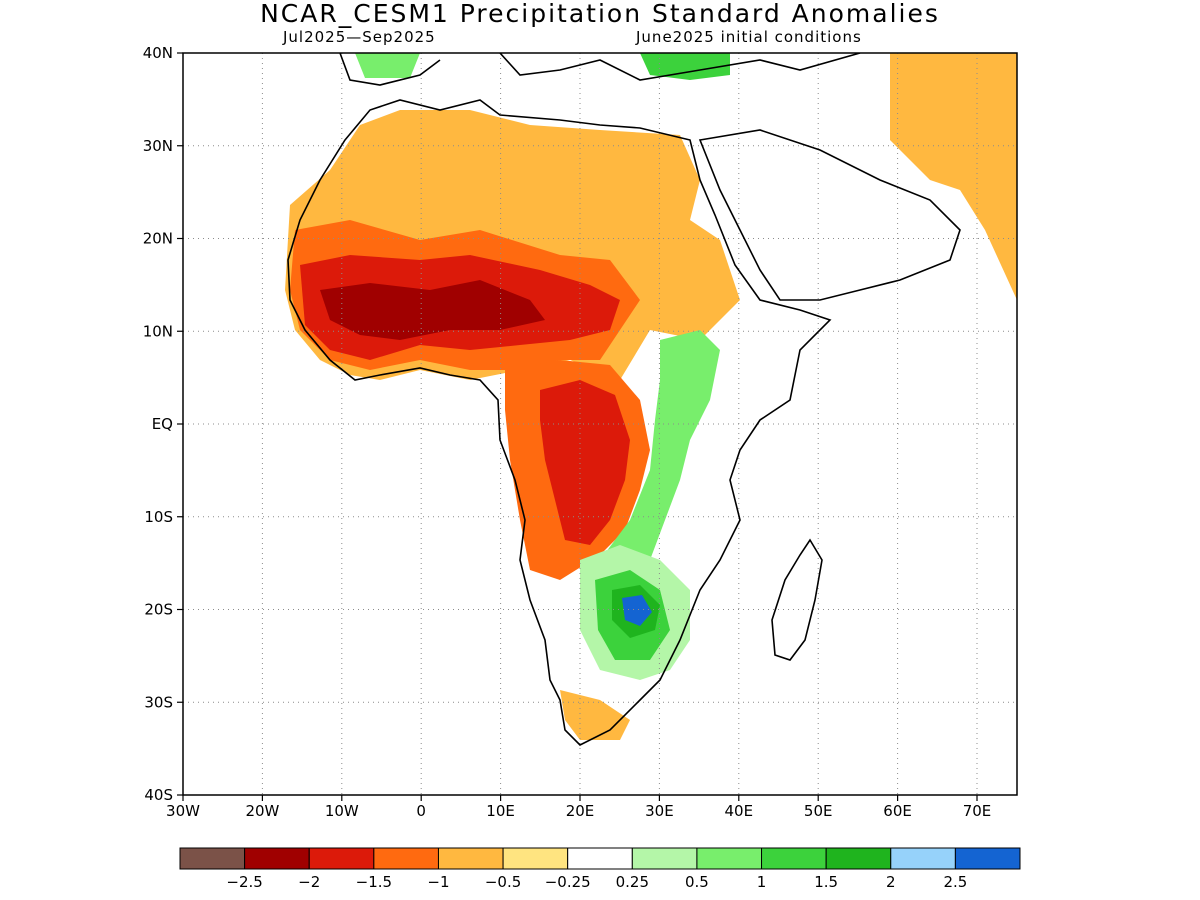 This screenshot has width=1200, height=900. Describe the element at coordinates (568, 882) in the screenshot. I see `colorbar-label: −0.25` at that location.